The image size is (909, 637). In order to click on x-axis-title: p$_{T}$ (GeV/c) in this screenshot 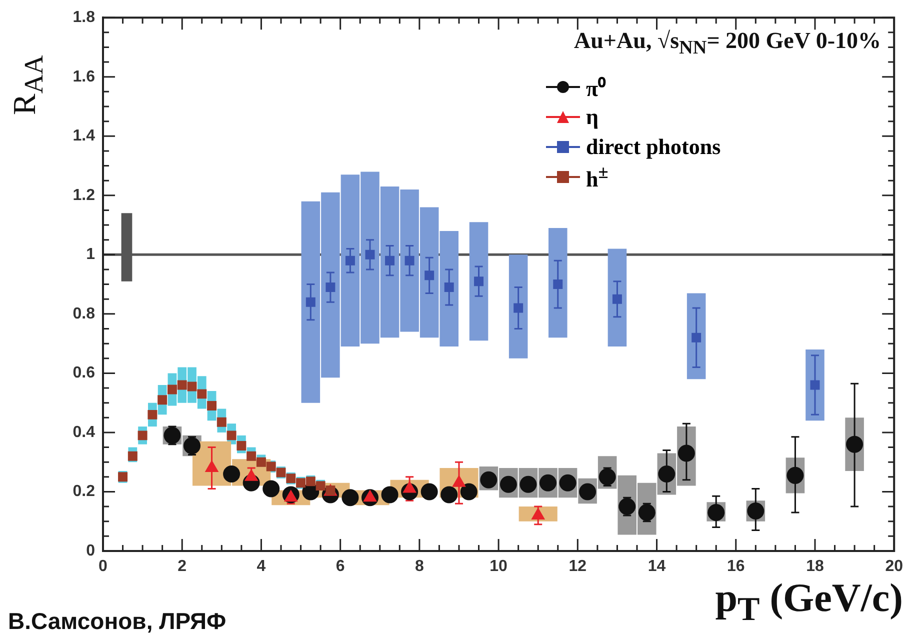, I will do `click(809, 601)`.